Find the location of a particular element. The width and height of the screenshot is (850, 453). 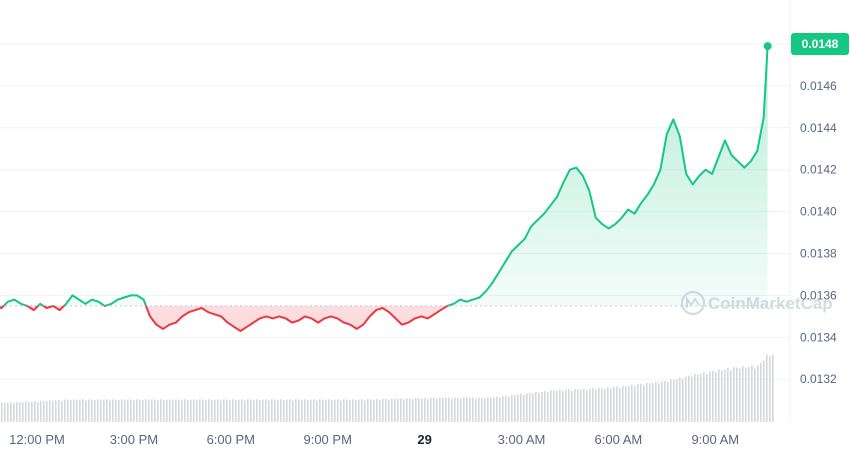

y-tick-label: 0.0146 is located at coordinates (818, 86).